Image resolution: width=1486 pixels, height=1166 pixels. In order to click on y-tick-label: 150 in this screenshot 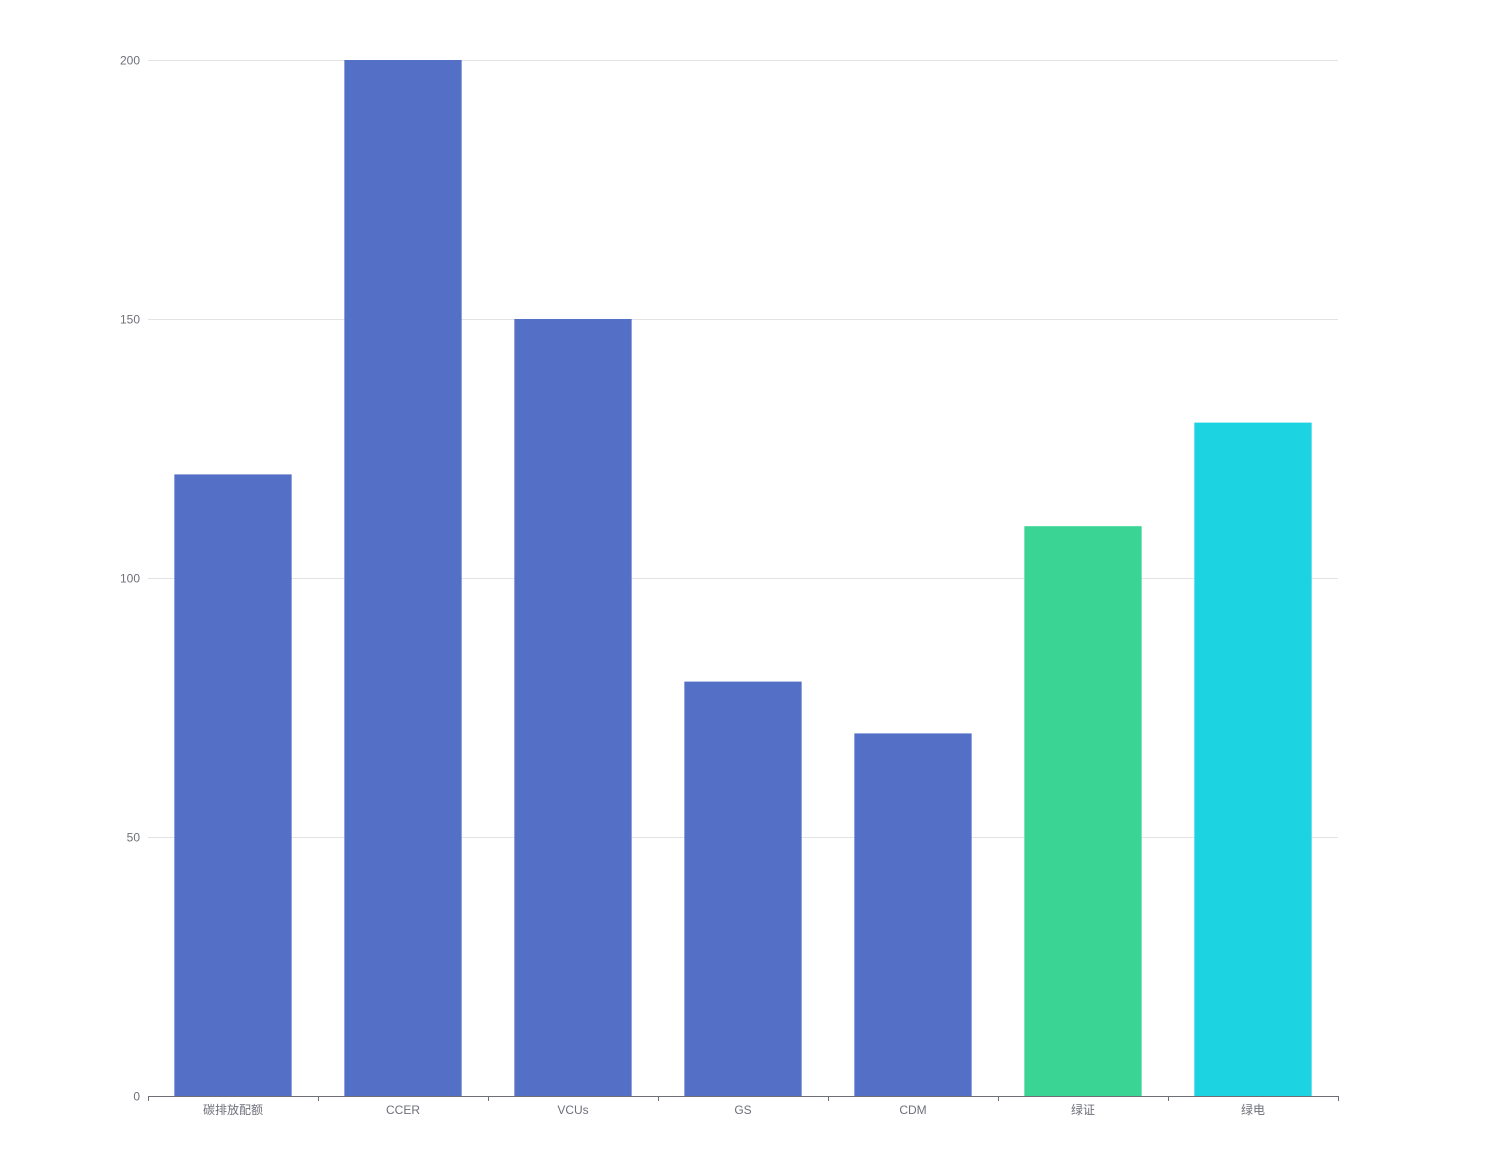, I will do `click(130, 320)`.